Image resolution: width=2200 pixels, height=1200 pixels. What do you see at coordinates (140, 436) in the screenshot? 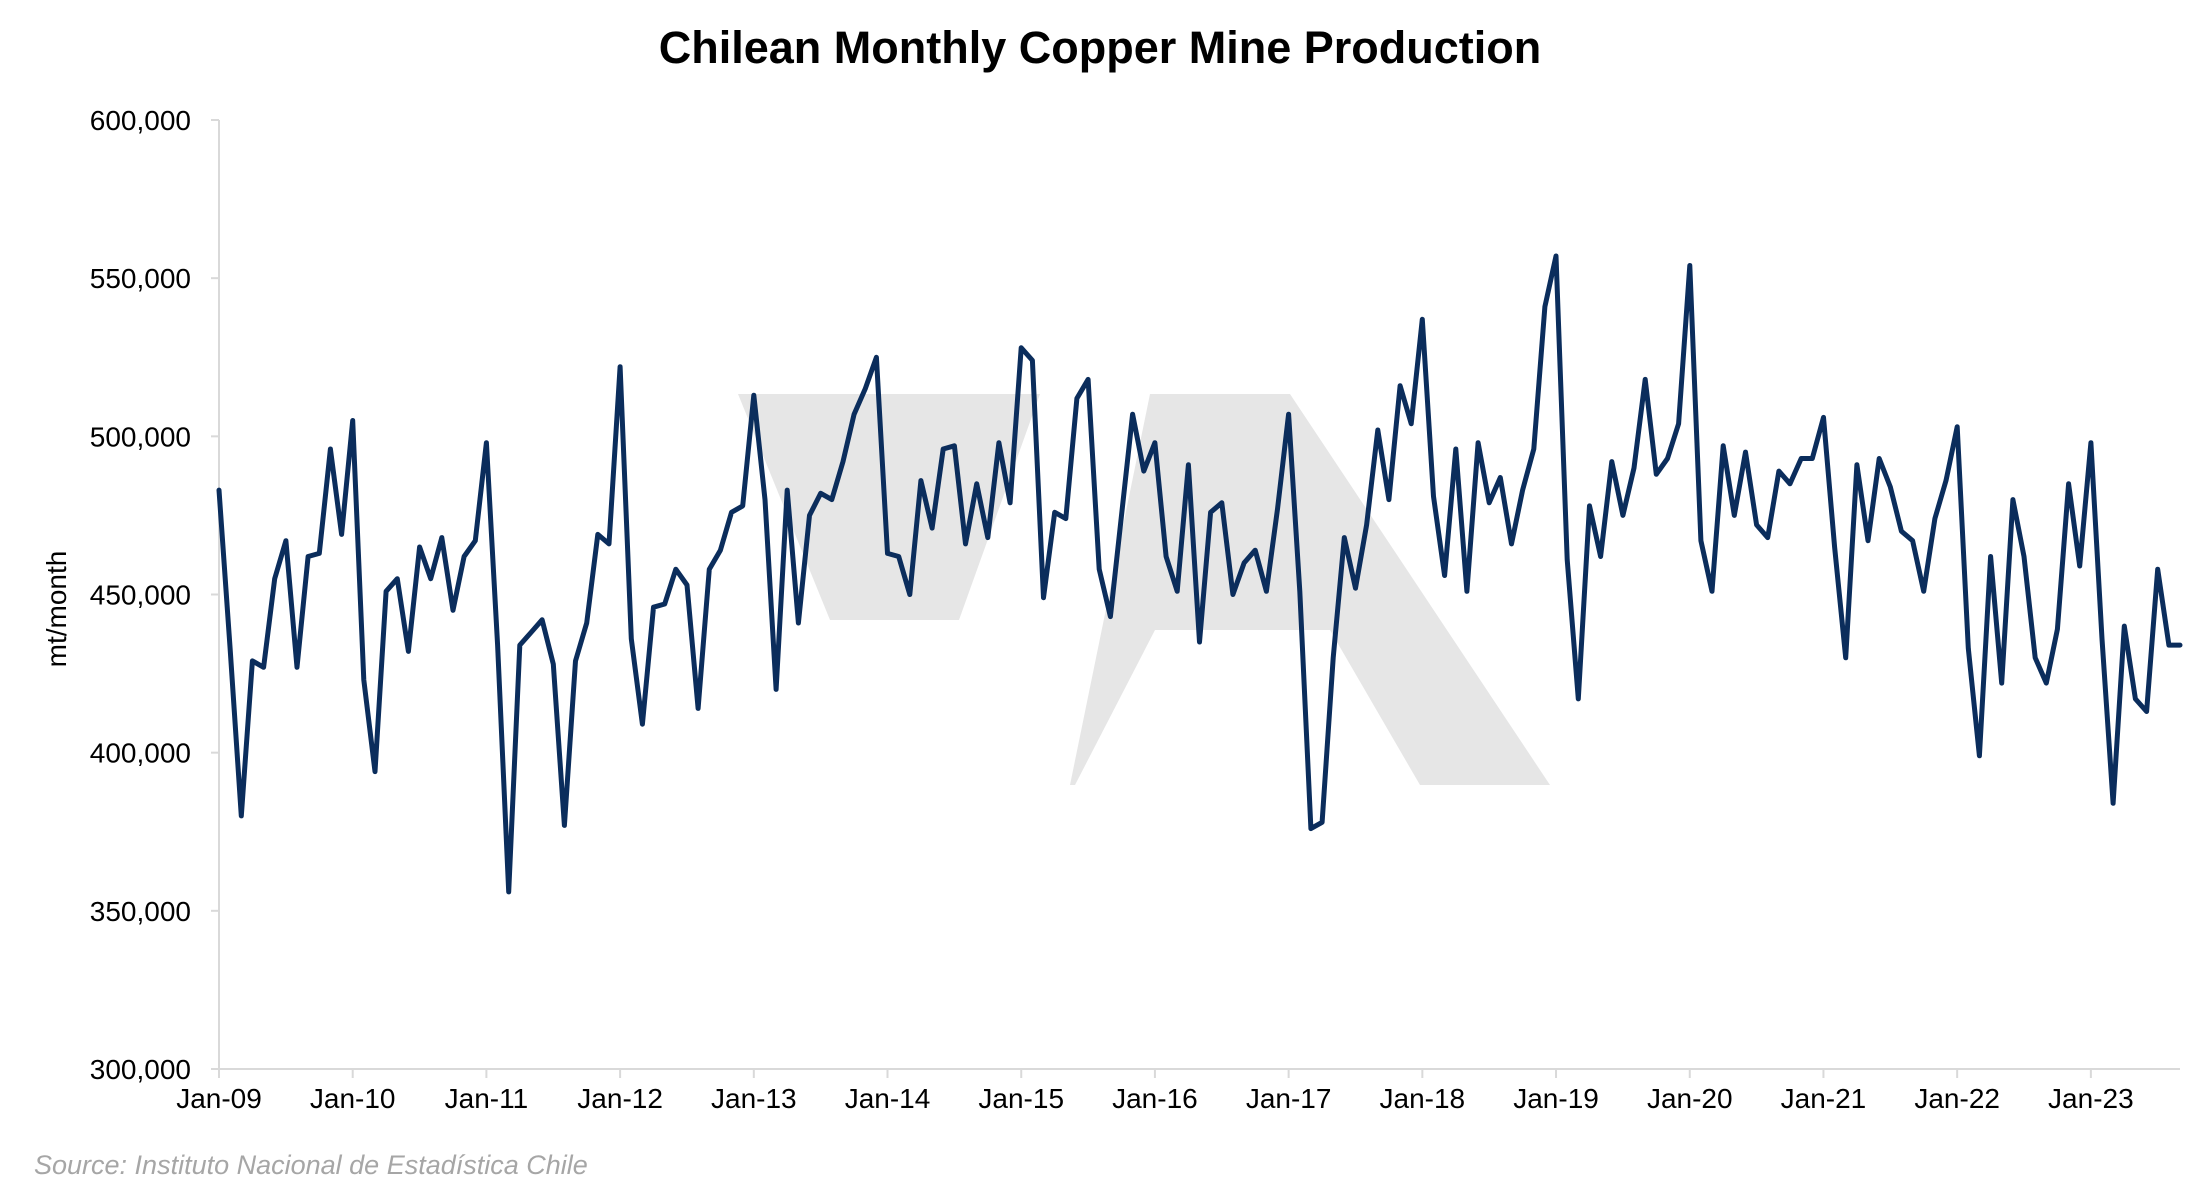
I see `y-tick-label: 500,000` at bounding box center [140, 436].